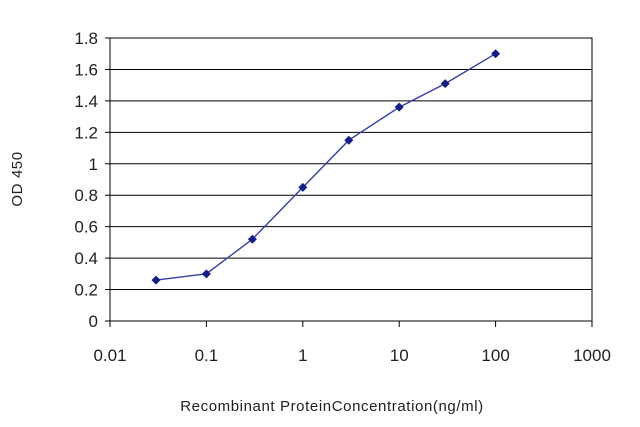  What do you see at coordinates (86, 258) in the screenshot?
I see `y-tick-label: 0.4` at bounding box center [86, 258].